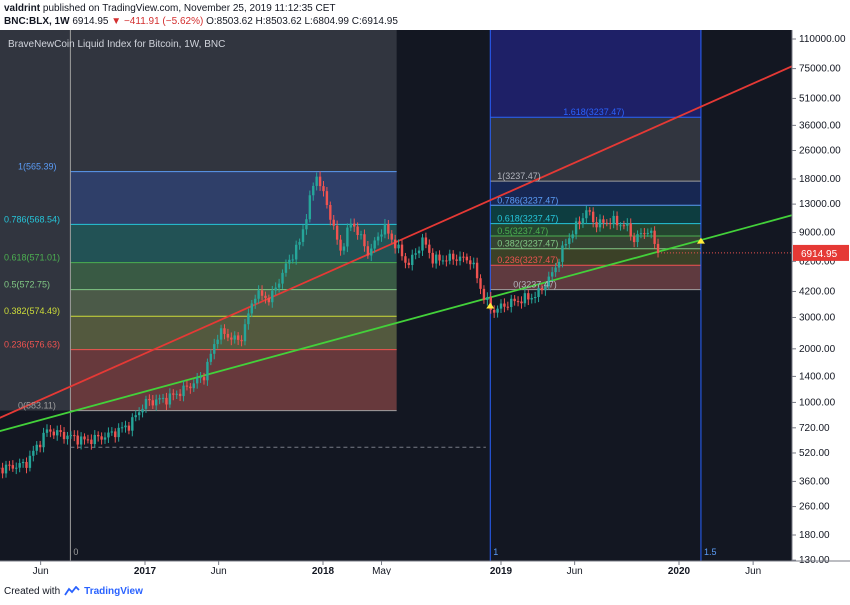 The height and width of the screenshot is (605, 850). Describe the element at coordinates (522, 231) in the screenshot. I see `fib-level-label: 0.5(3237.47)` at that location.